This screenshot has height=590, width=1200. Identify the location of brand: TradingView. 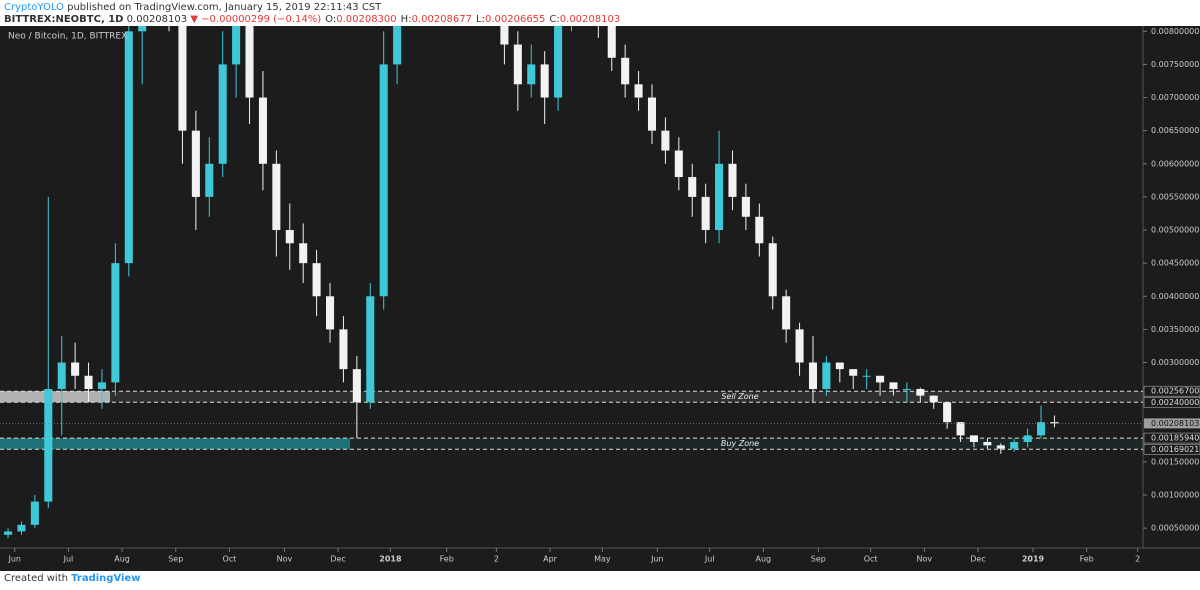
(106, 578).